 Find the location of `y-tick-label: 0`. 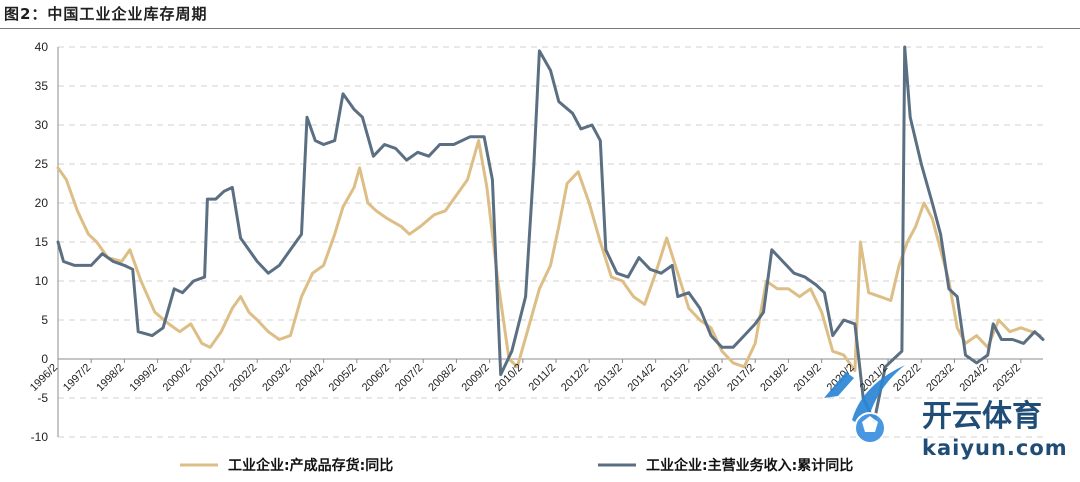

y-tick-label: 0 is located at coordinates (44, 359).